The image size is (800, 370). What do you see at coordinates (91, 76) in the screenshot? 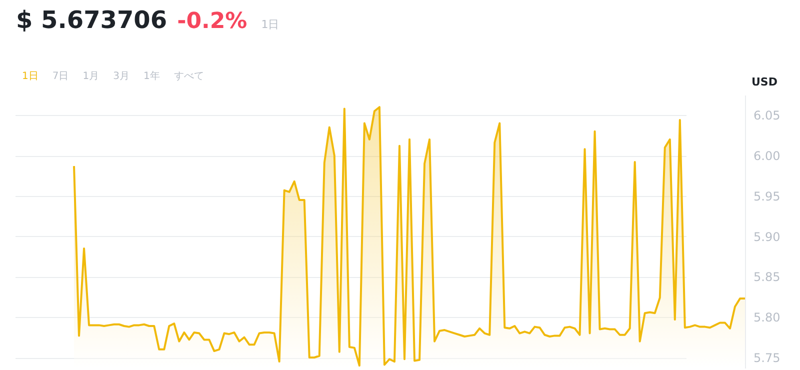
I see `text: 1月` at bounding box center [91, 76].